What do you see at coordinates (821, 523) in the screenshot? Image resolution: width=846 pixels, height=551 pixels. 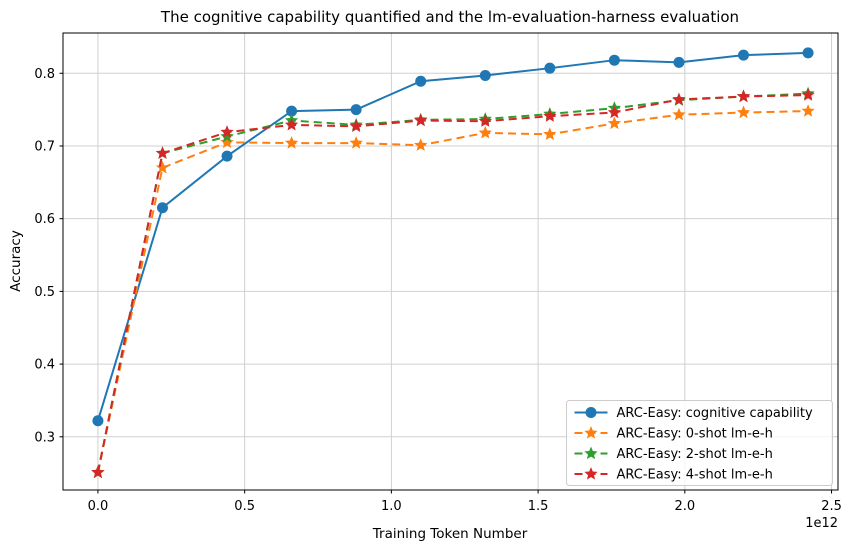 I see `x-axis-offset-label: 1e12` at bounding box center [821, 523].